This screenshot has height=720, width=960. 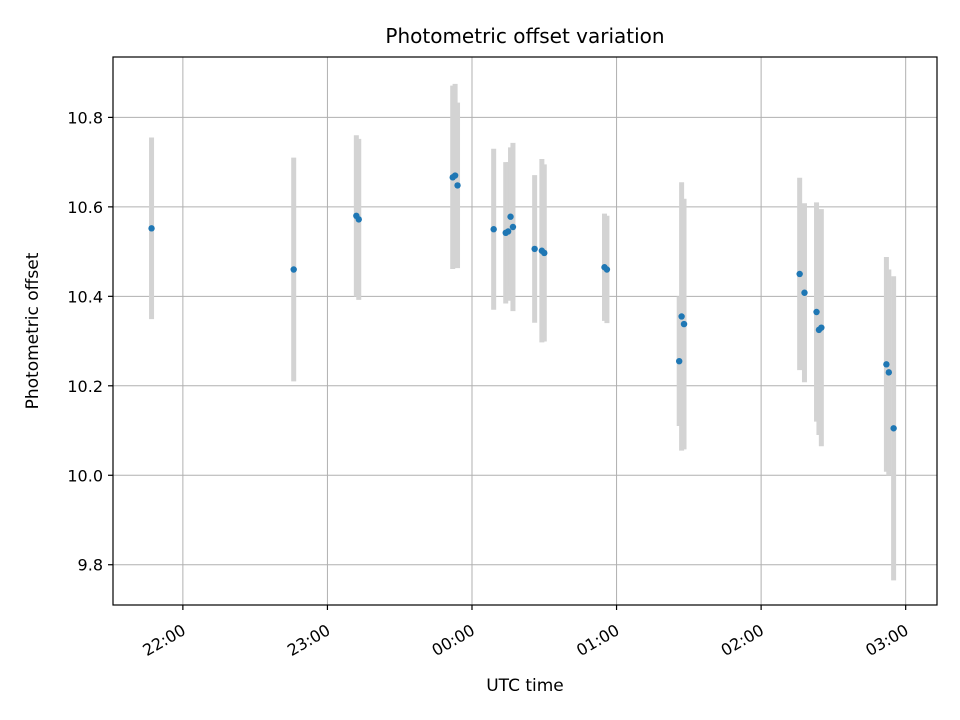 What do you see at coordinates (90, 565) in the screenshot?
I see `y-tick-label: 9.8` at bounding box center [90, 565].